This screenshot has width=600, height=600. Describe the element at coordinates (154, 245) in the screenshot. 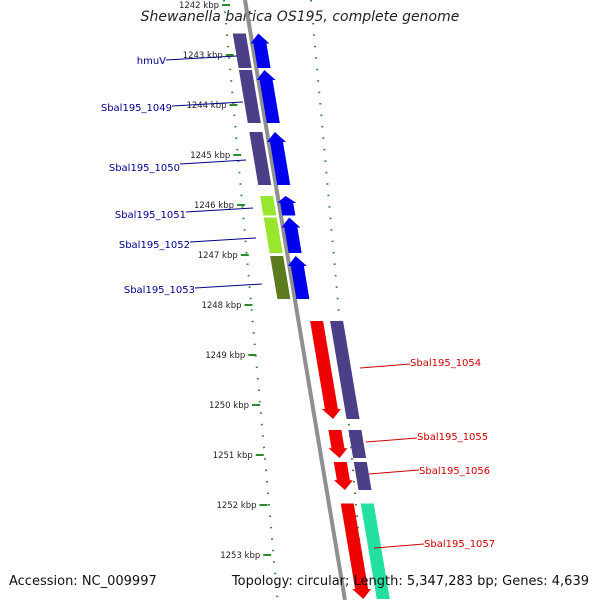

I see `gene-label: Sbal195_1052` at that location.